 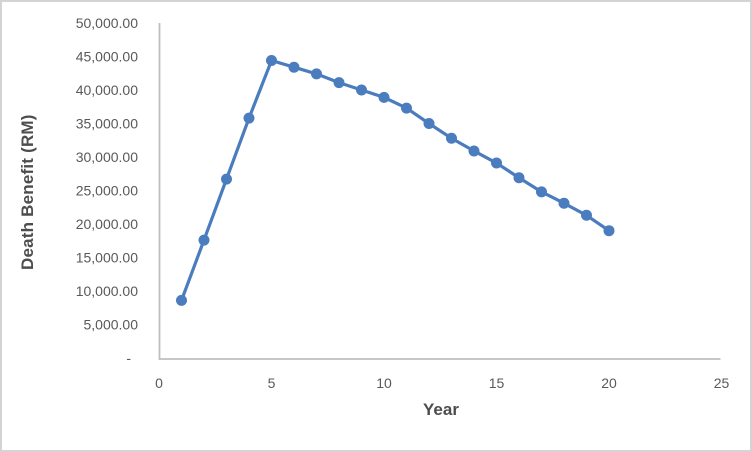 I want to click on x-axis-tick-label: 20, so click(x=609, y=383).